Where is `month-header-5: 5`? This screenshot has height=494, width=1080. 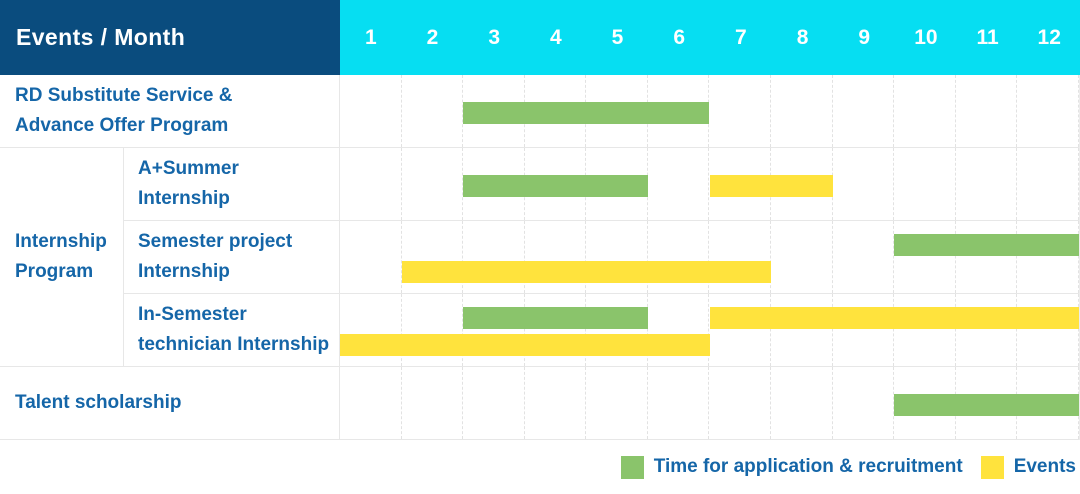
month-header-5: 5 is located at coordinates (617, 37).